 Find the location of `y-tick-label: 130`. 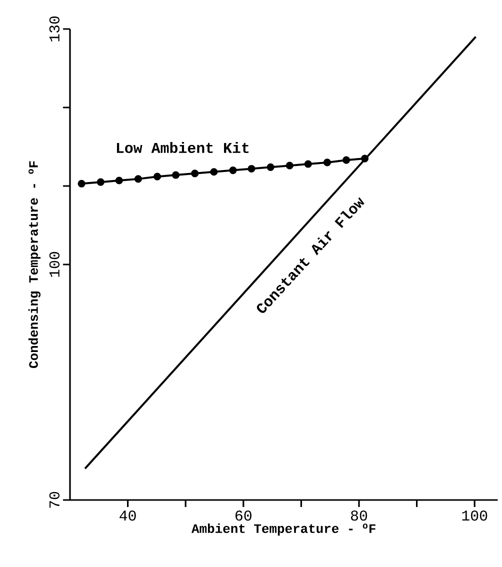

y-tick-label: 130 is located at coordinates (54, 29).